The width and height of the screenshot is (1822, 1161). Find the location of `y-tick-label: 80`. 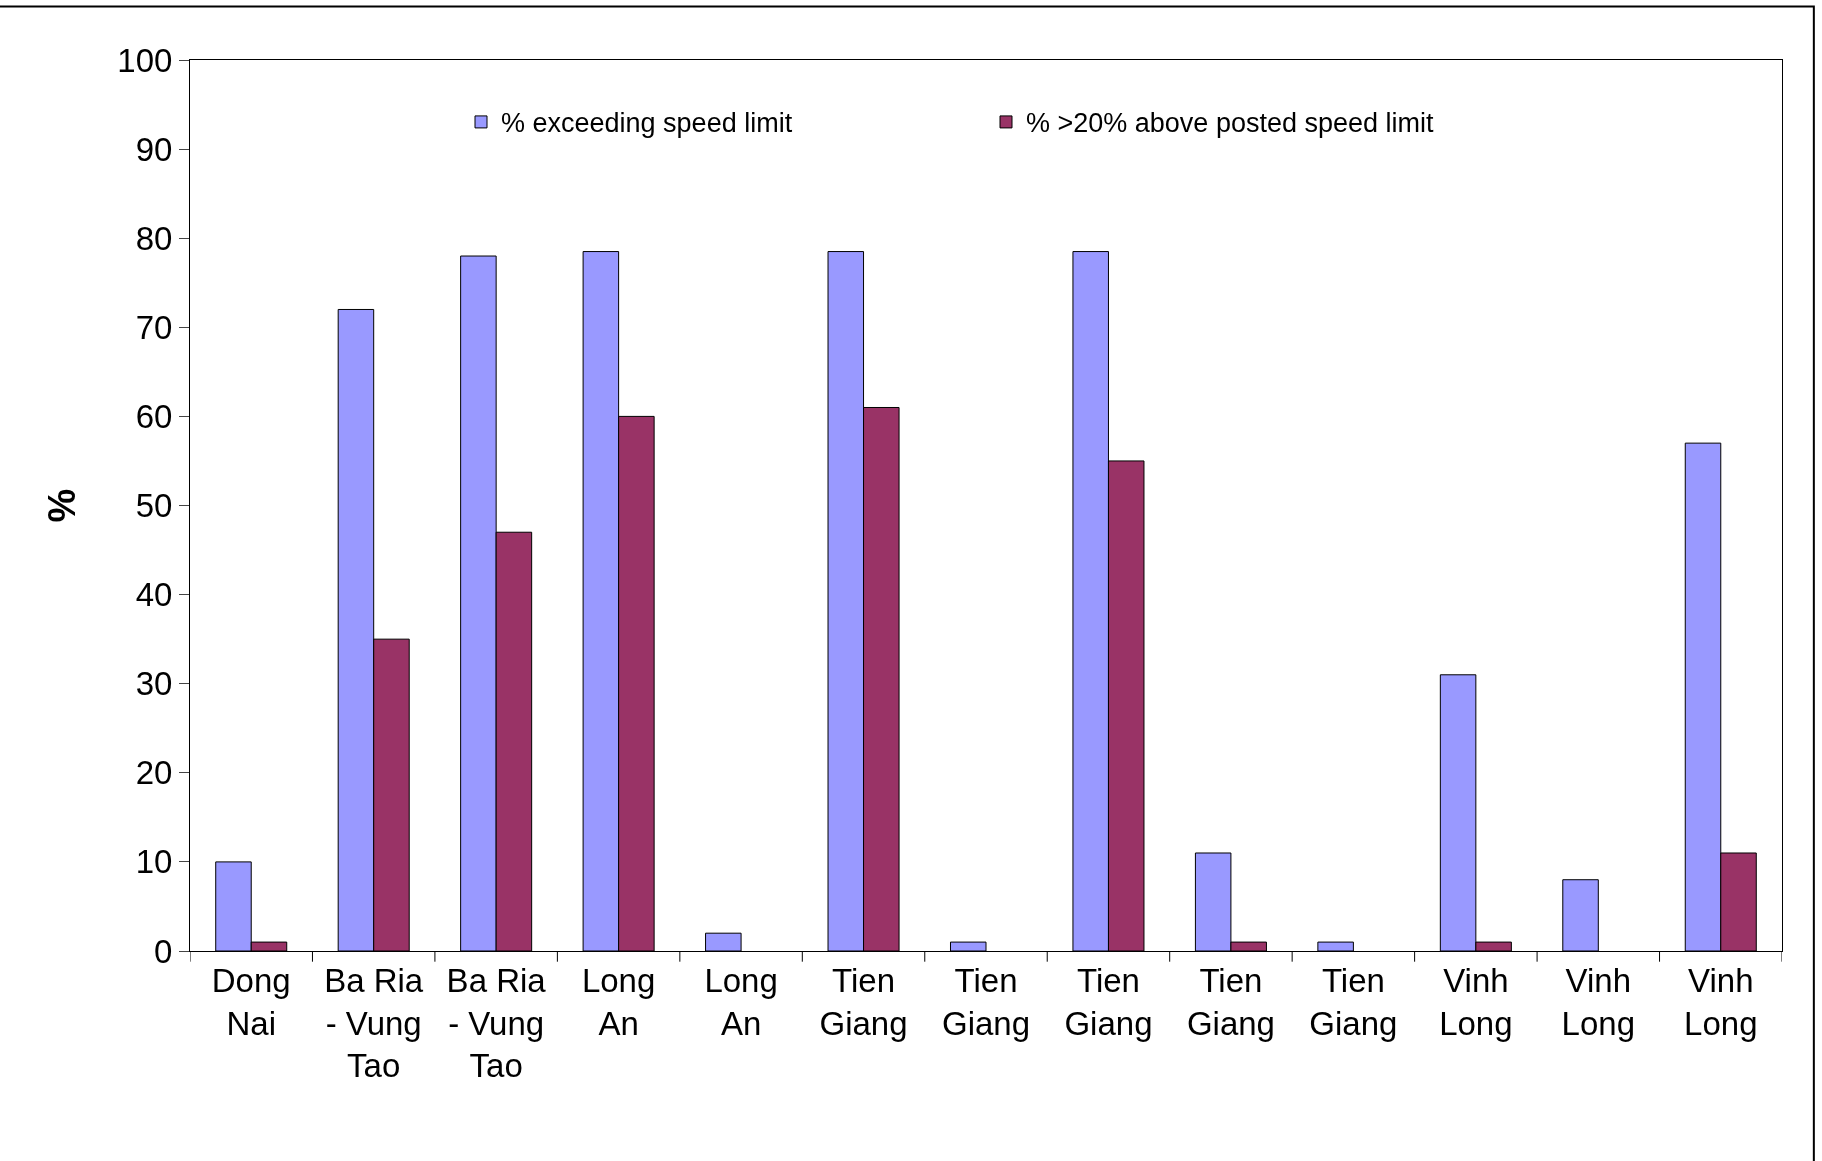

y-tick-label: 80 is located at coordinates (154, 238).